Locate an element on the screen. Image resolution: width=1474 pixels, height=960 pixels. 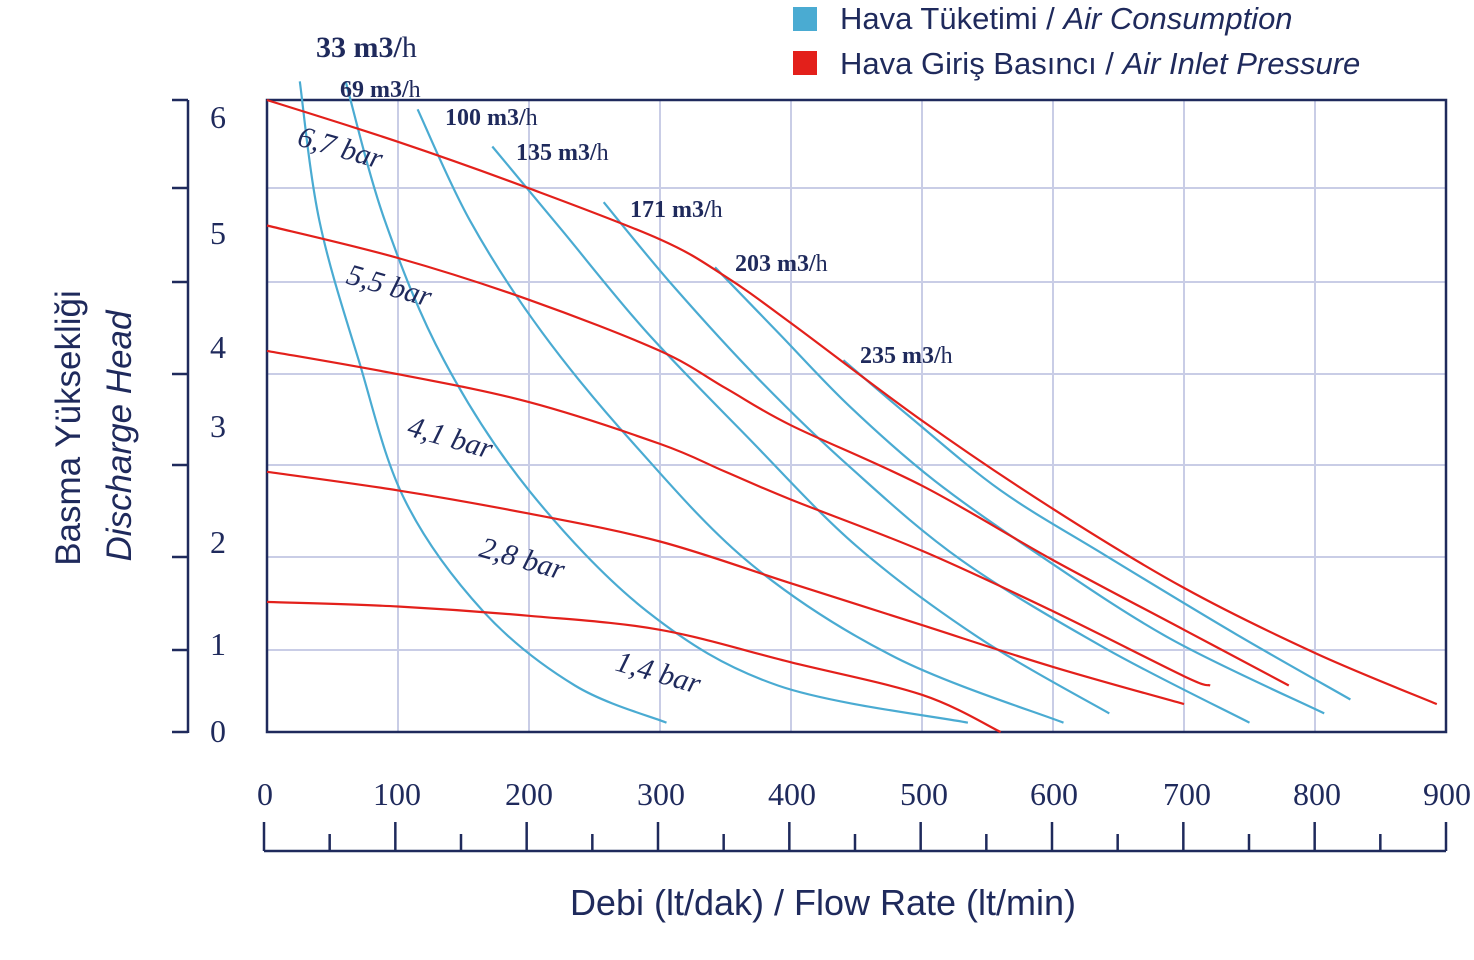
pressure-label-1-4-bar: 1,4 bar is located at coordinates (658, 673).